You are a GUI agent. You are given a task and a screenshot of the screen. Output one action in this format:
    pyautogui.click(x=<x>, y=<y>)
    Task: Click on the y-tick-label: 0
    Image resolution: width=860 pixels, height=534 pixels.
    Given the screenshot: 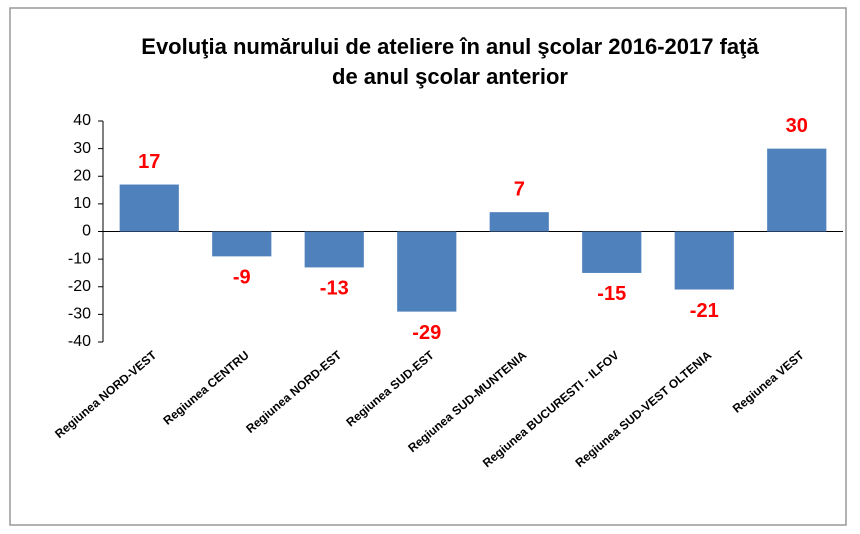 What is the action you would take?
    pyautogui.click(x=86, y=231)
    